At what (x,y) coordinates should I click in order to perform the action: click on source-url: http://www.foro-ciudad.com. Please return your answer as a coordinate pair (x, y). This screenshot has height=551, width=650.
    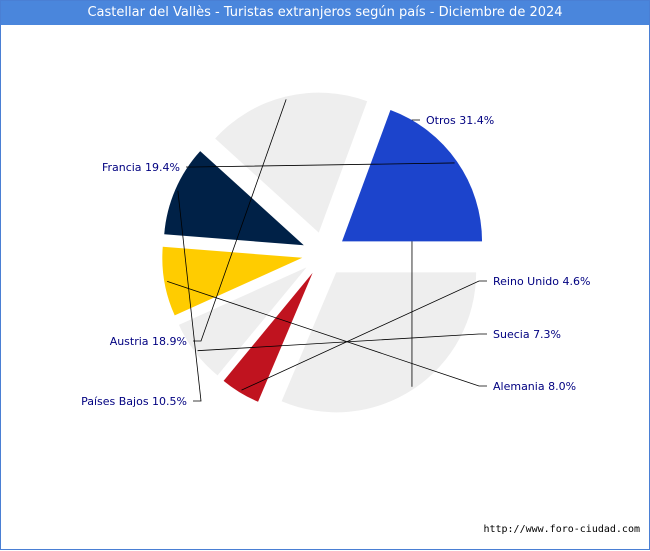
    Looking at the image, I should click on (561, 529).